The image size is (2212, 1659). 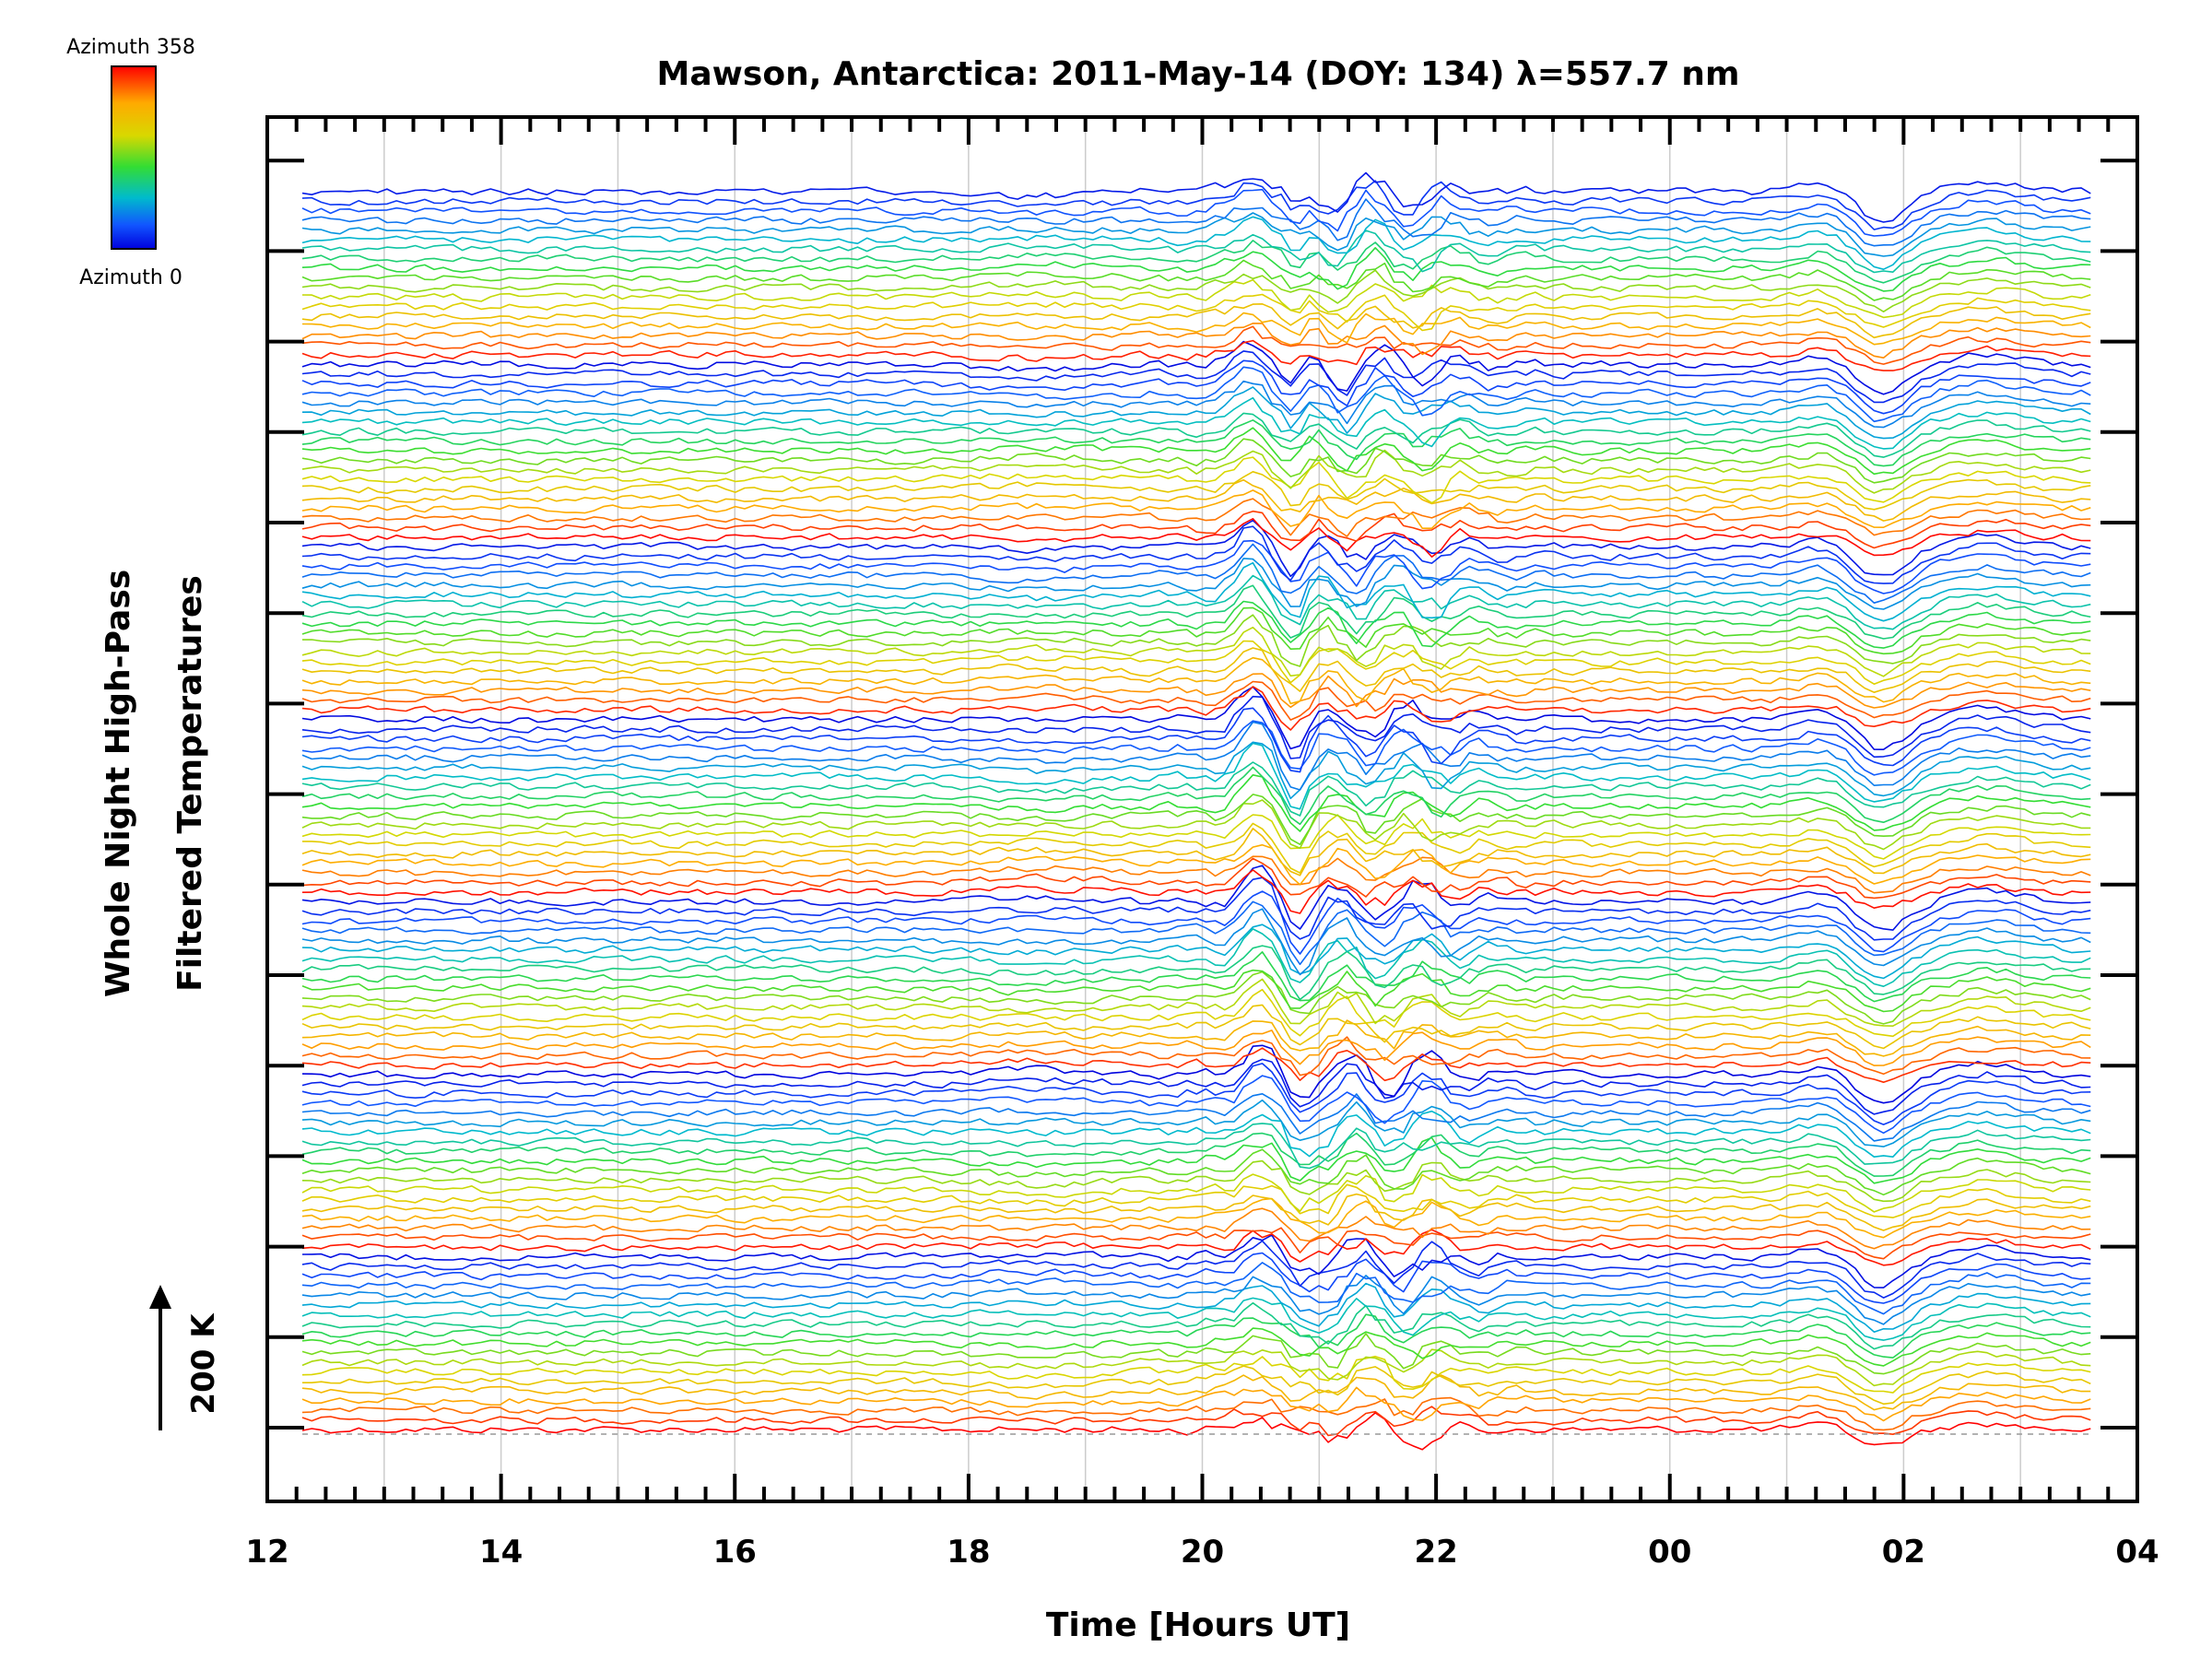 I want to click on colorbar, so click(x=134, y=157).